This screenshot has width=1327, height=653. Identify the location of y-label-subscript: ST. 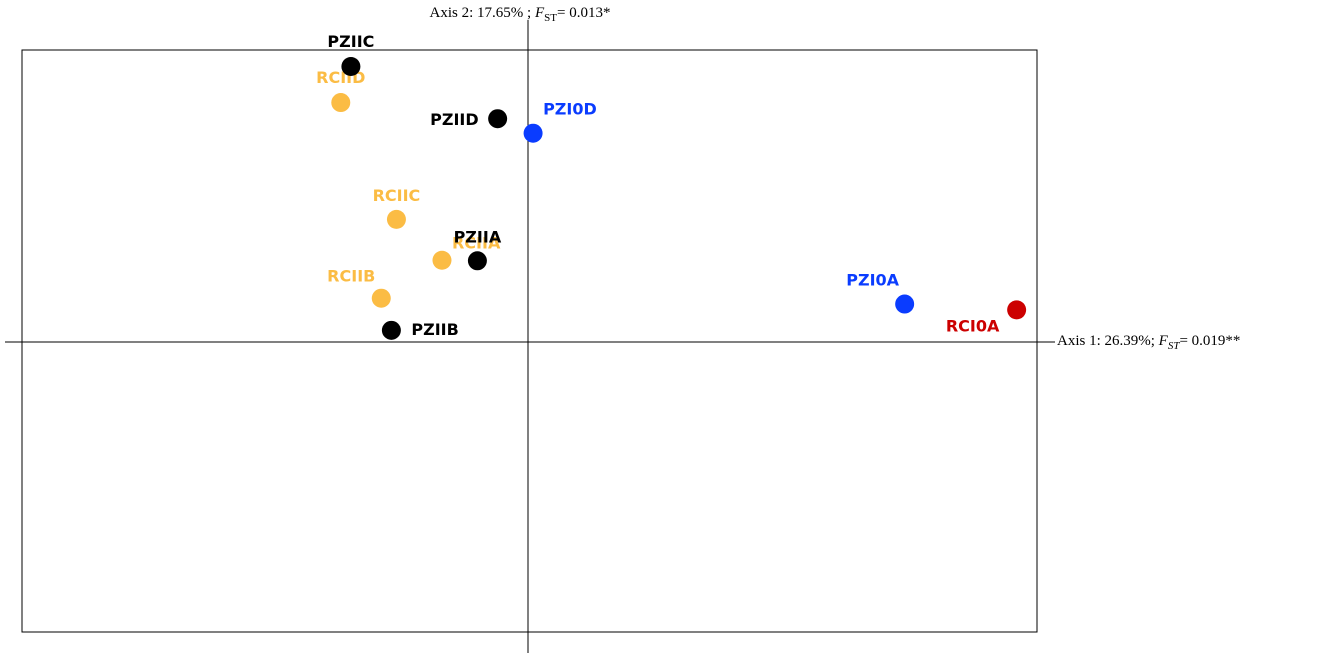
(550, 18).